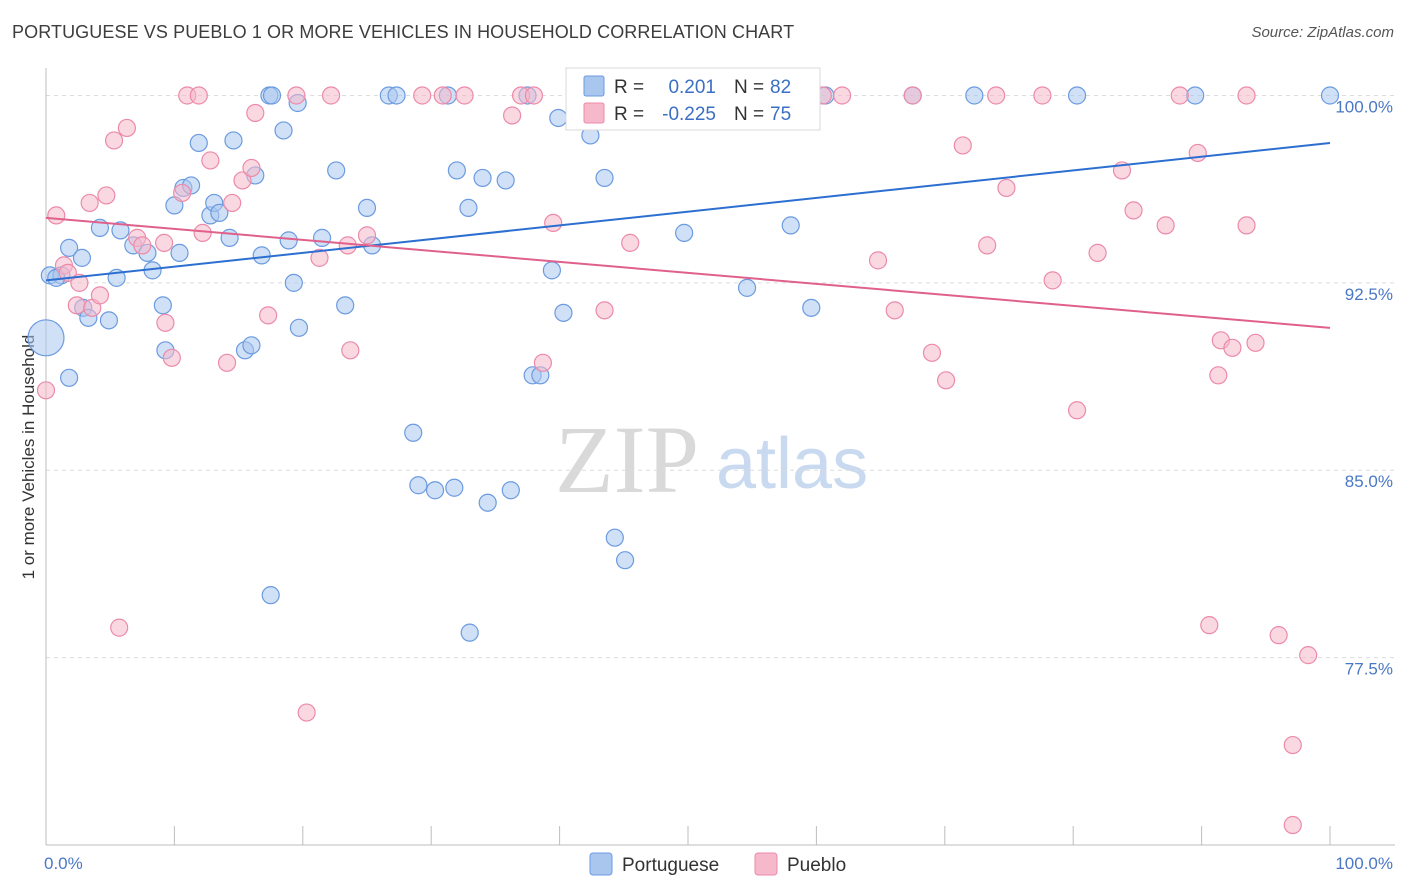 This screenshot has height=892, width=1406. Describe the element at coordinates (629, 114) in the screenshot. I see `legend-r-label-pueblo: R =` at that location.